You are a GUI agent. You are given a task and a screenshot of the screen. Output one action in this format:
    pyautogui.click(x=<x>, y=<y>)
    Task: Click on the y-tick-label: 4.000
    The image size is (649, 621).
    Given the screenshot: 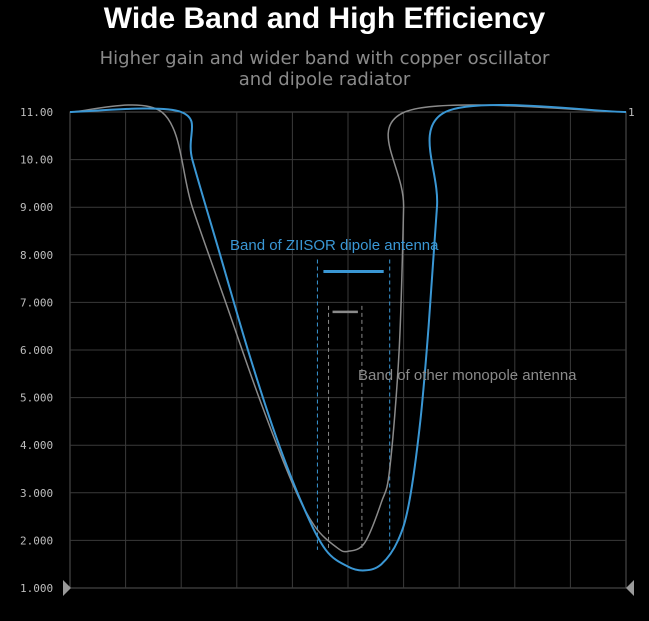 What is the action you would take?
    pyautogui.click(x=36, y=445)
    